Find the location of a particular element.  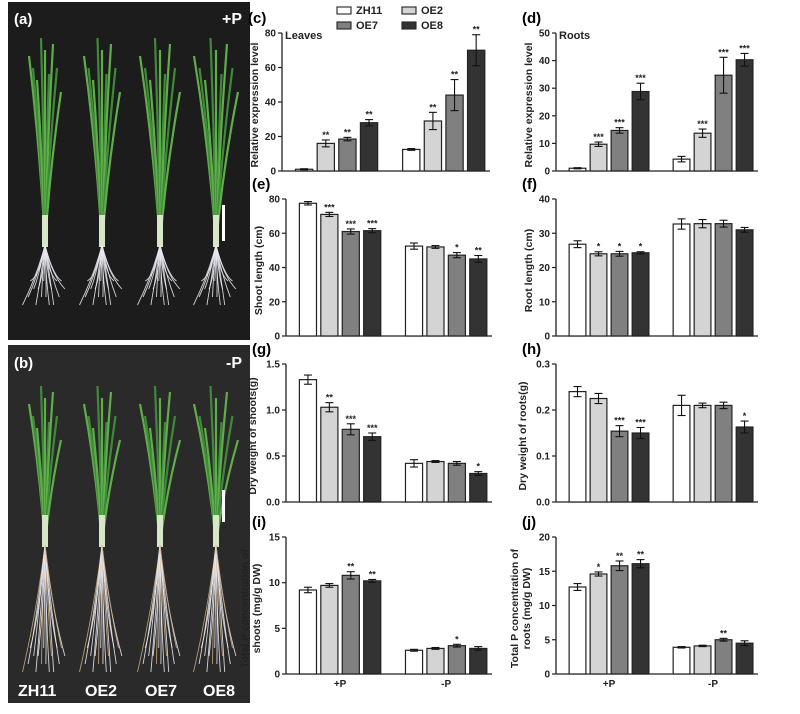

legend: ZH11 OE2 OE7 OE8 is located at coordinates (389, 18).